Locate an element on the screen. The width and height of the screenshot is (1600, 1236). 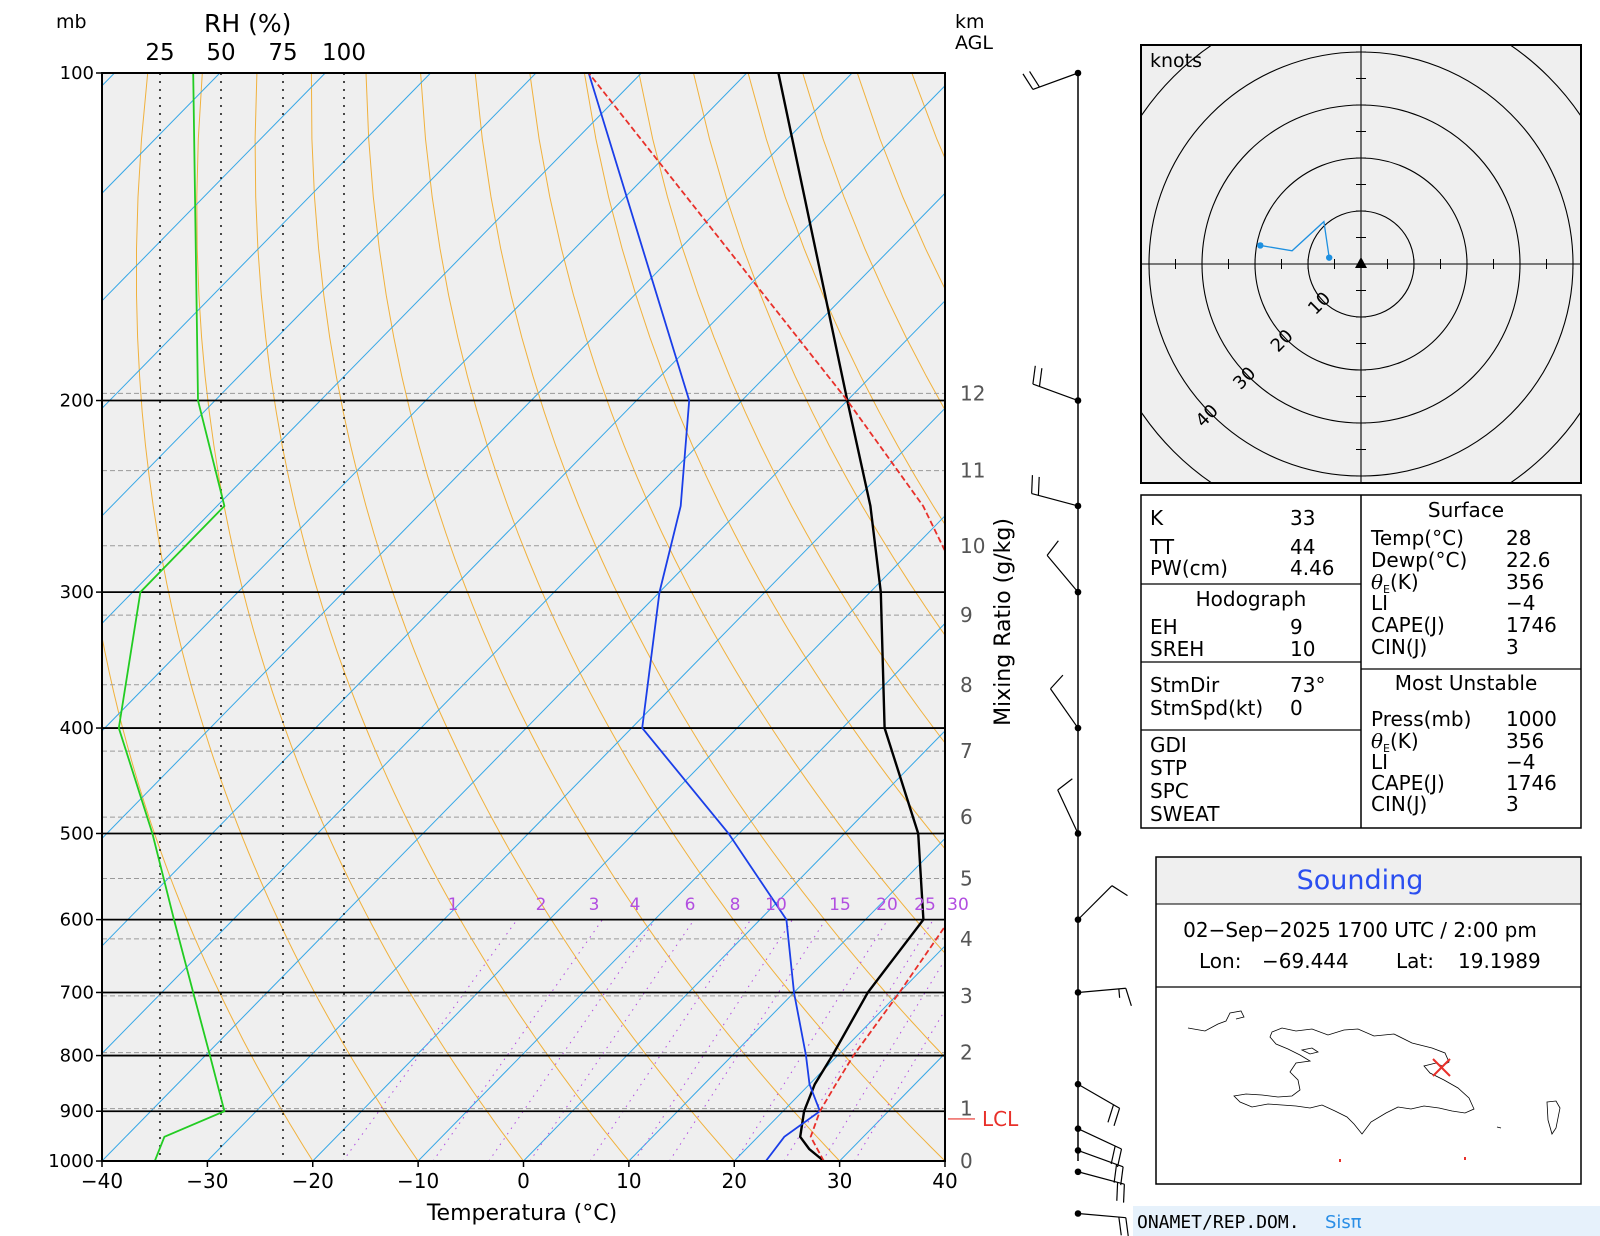
mu-press-value: 1000 is located at coordinates (1531, 719).